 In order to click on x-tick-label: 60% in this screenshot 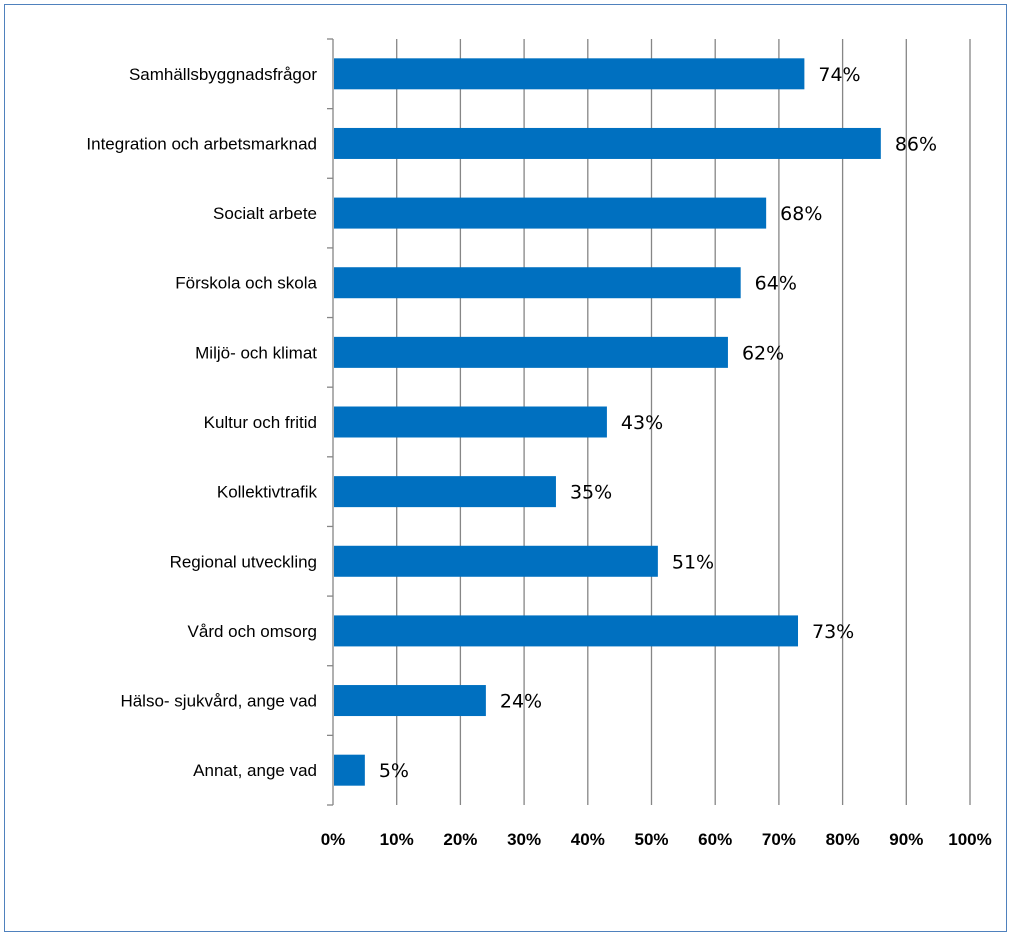, I will do `click(715, 839)`.